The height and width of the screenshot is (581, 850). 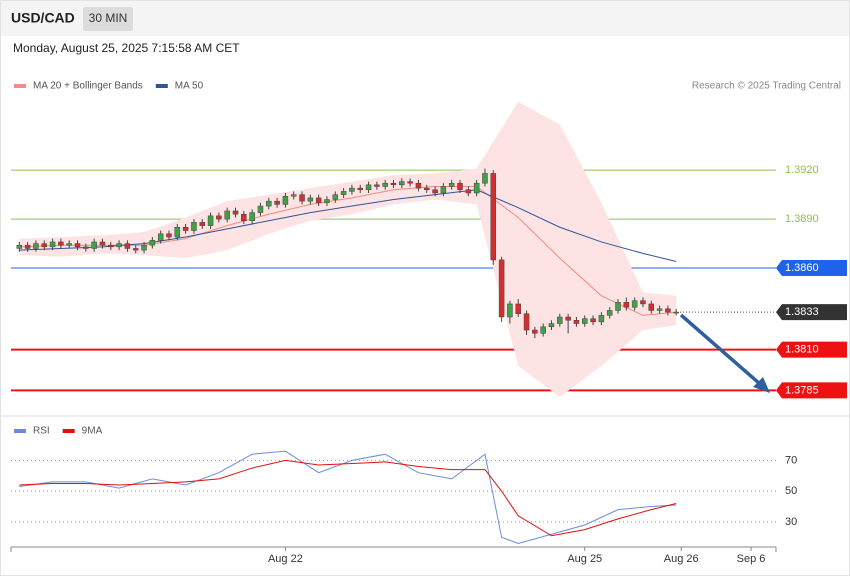 I want to click on moving-average, so click(x=348, y=226).